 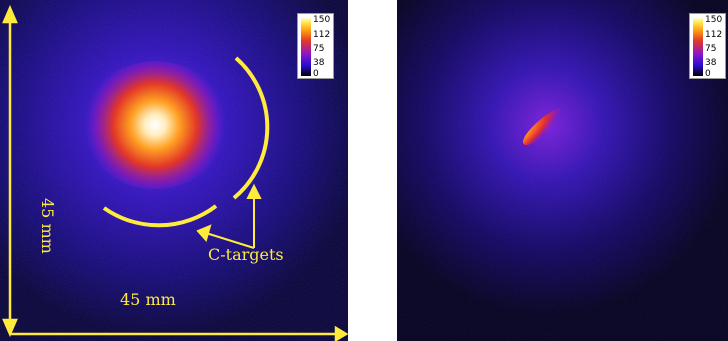 I want to click on c-targets-label: C-targets, so click(x=246, y=254).